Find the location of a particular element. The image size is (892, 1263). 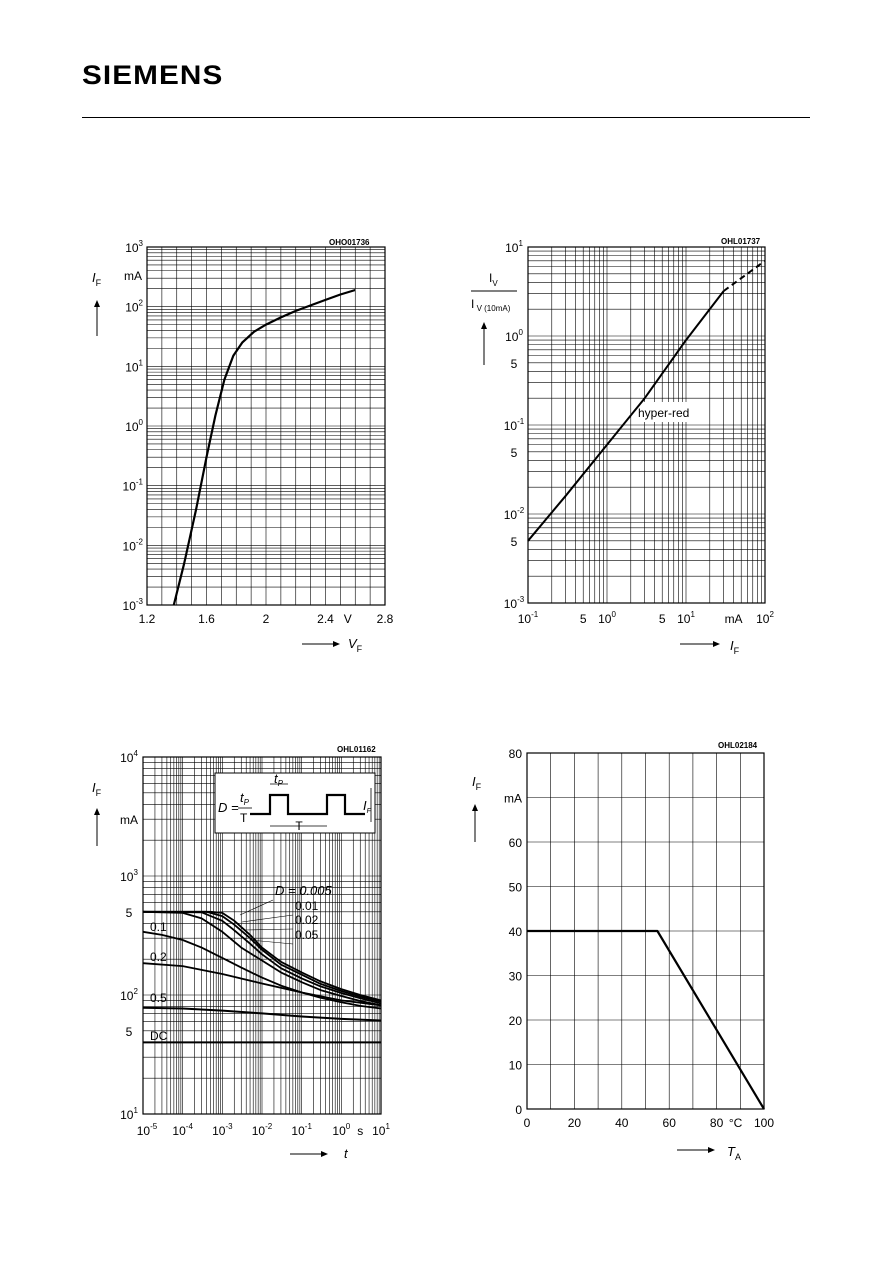

x-tick-label: 1.6 is located at coordinates (206, 619).